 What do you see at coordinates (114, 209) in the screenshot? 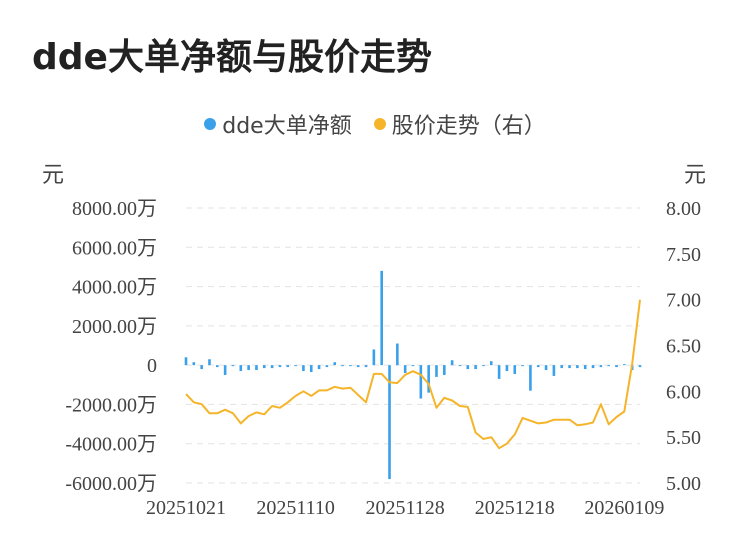
I see `y-left-tick-label: 8000.00万` at bounding box center [114, 209].